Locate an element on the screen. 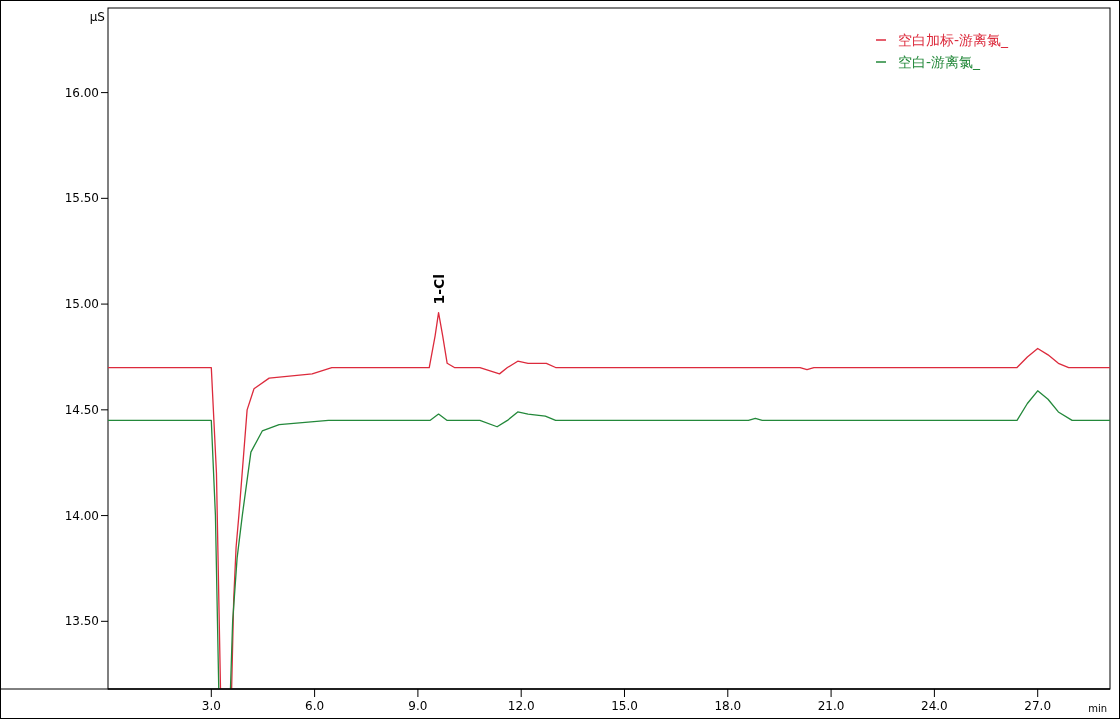 The image size is (1120, 719). x-axis-title: min is located at coordinates (1097, 708).